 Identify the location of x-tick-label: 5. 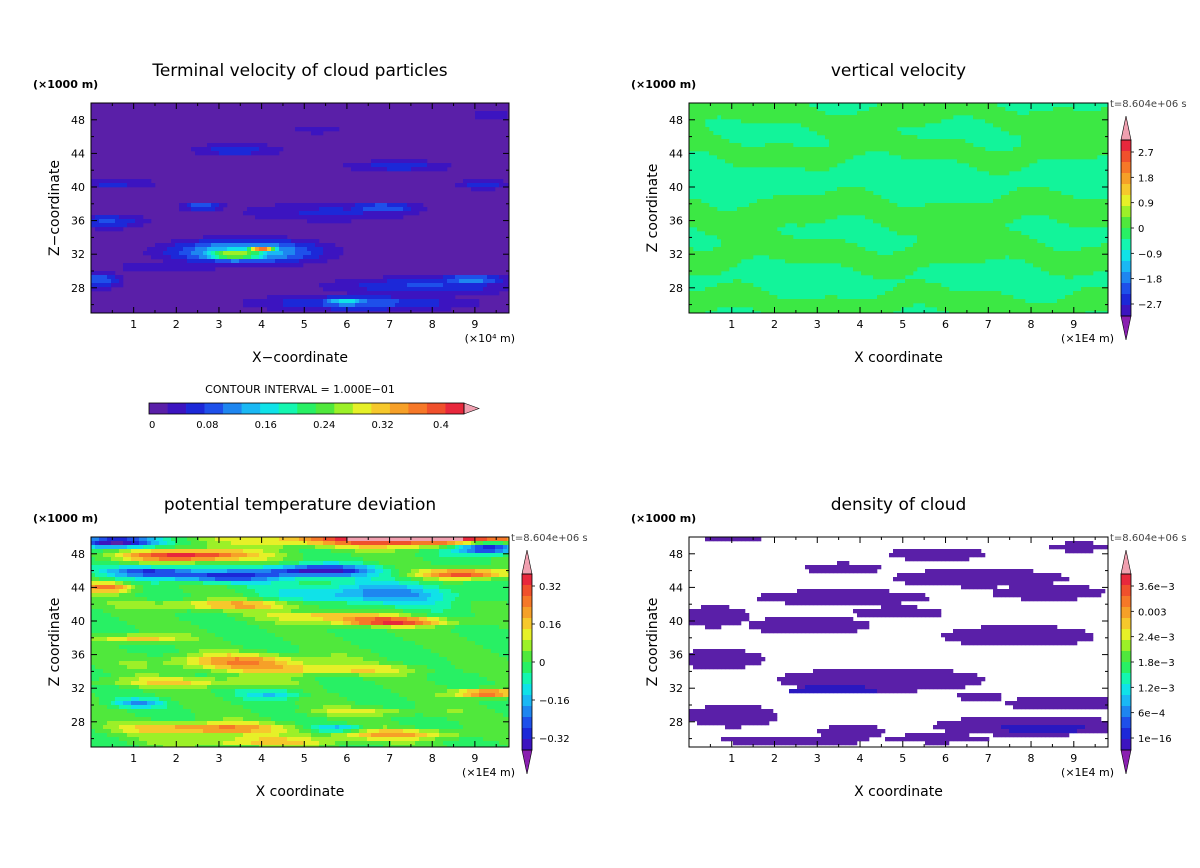
(304, 324).